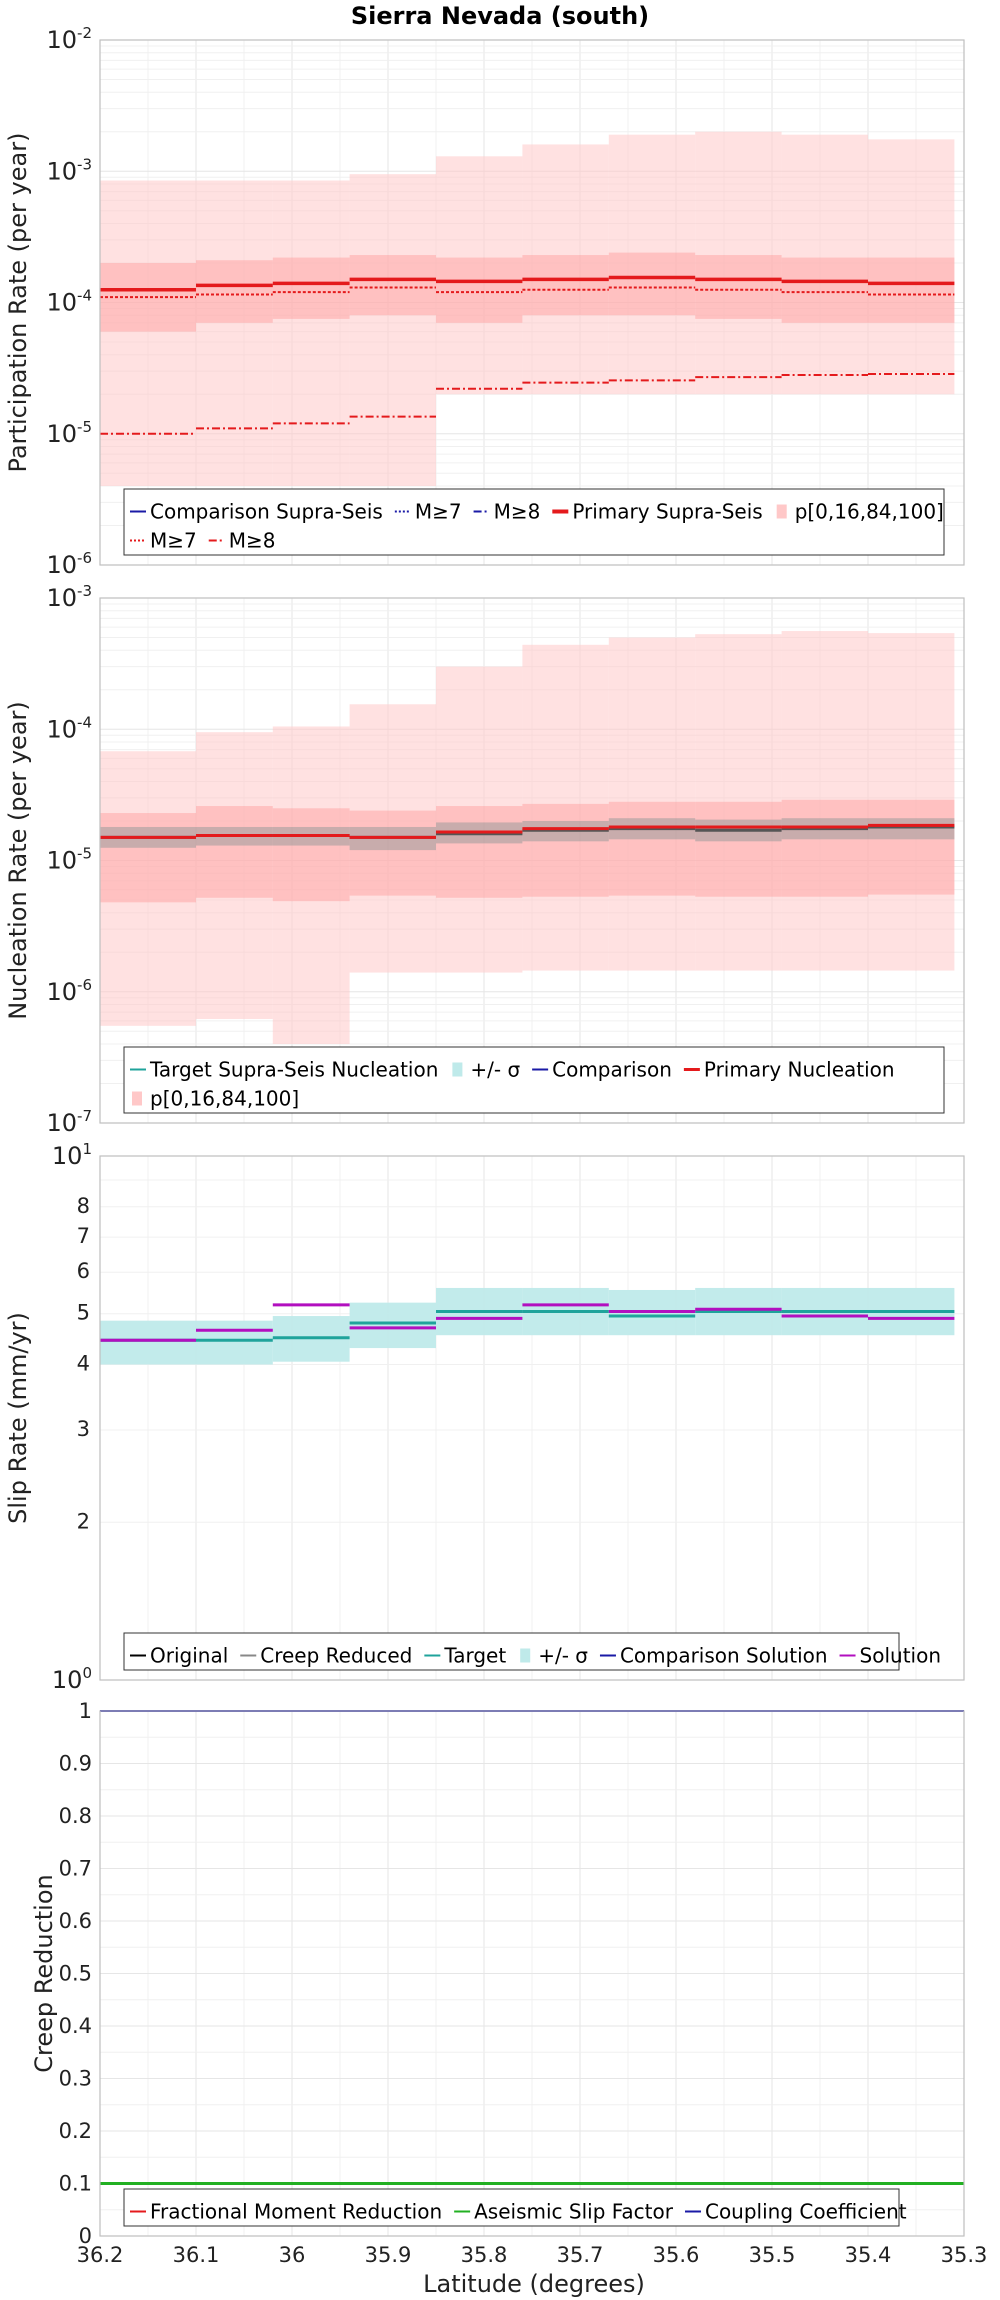 This screenshot has width=1000, height=2300. Describe the element at coordinates (532, 2255) in the screenshot. I see `x-axis: 36.2 36.1 36 35.9 35.8 35.7 35.6 35.5 35.4 35.3` at that location.